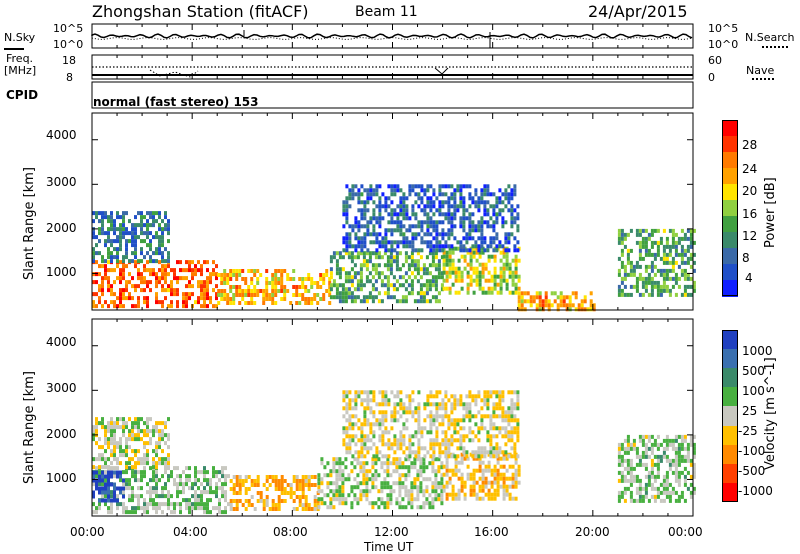 Image resolution: width=800 pixels, height=554 pixels. I want to click on velocity-ylabel: Slant Range [km], so click(29, 427).